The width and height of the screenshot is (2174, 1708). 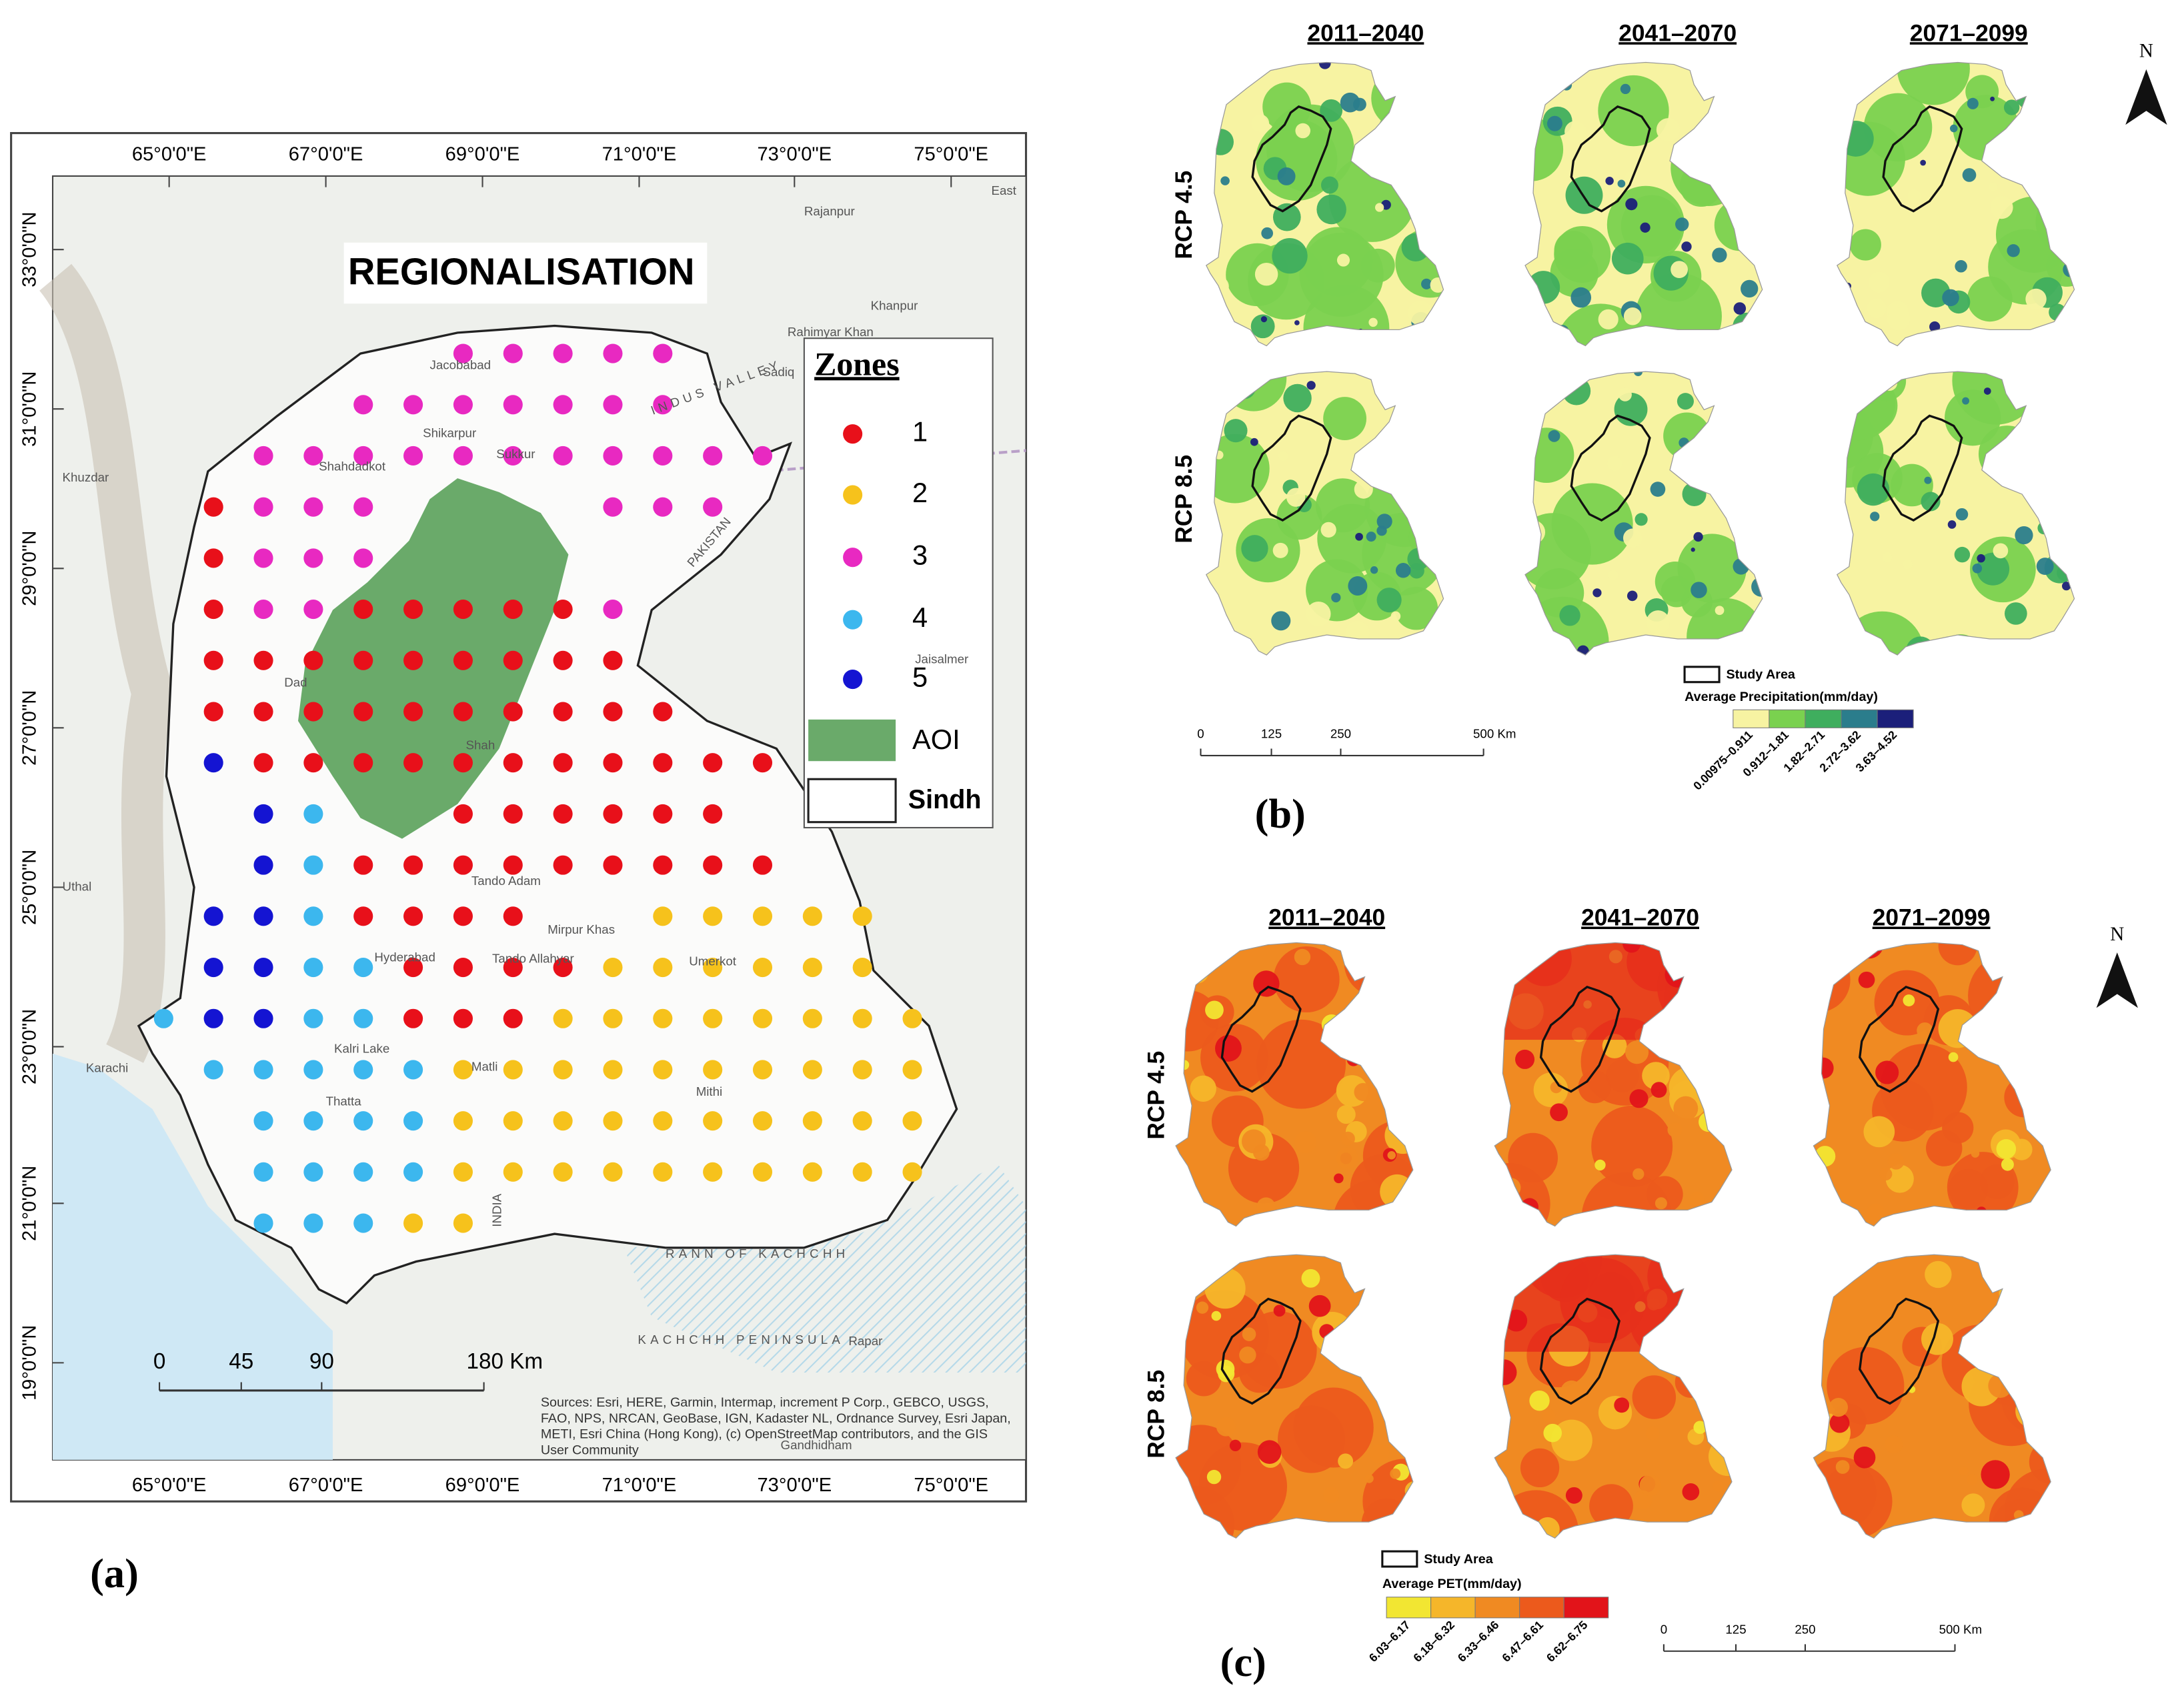 I want to click on scale-label: 90, so click(x=321, y=1361).